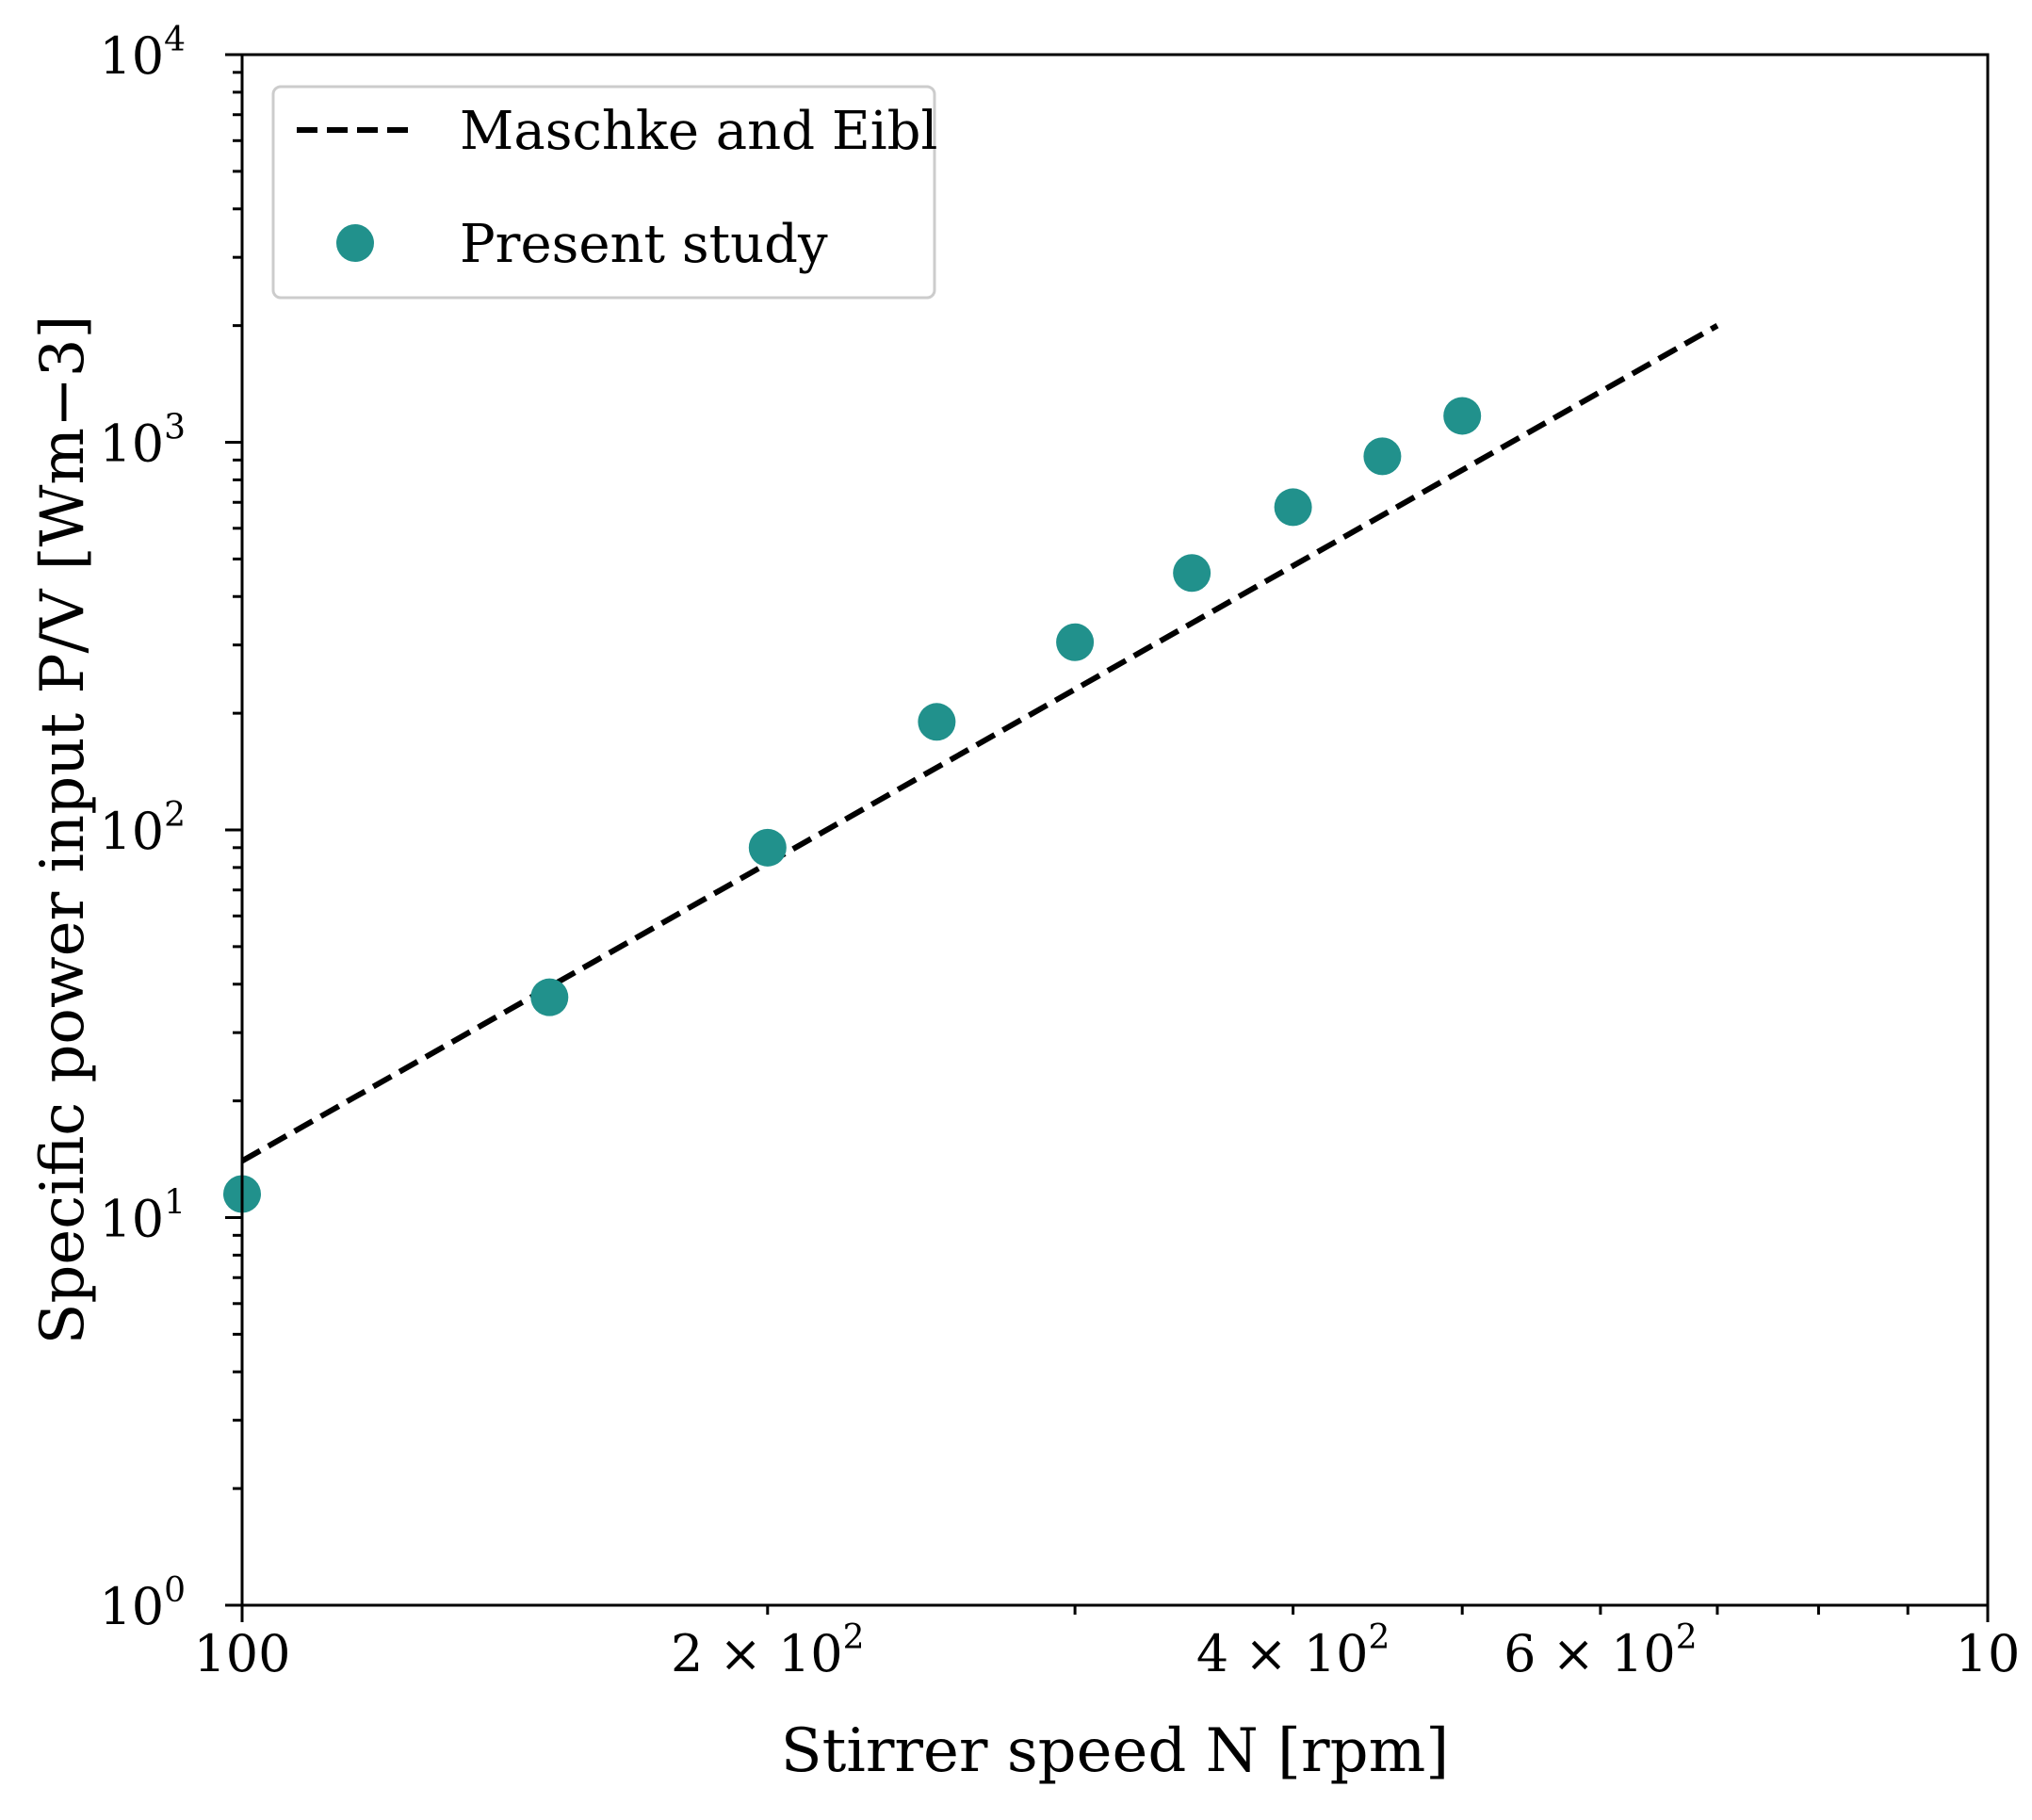 This screenshot has height=1820, width=2032. What do you see at coordinates (175, 1203) in the screenshot?
I see `y-tick-exponent: 1` at bounding box center [175, 1203].